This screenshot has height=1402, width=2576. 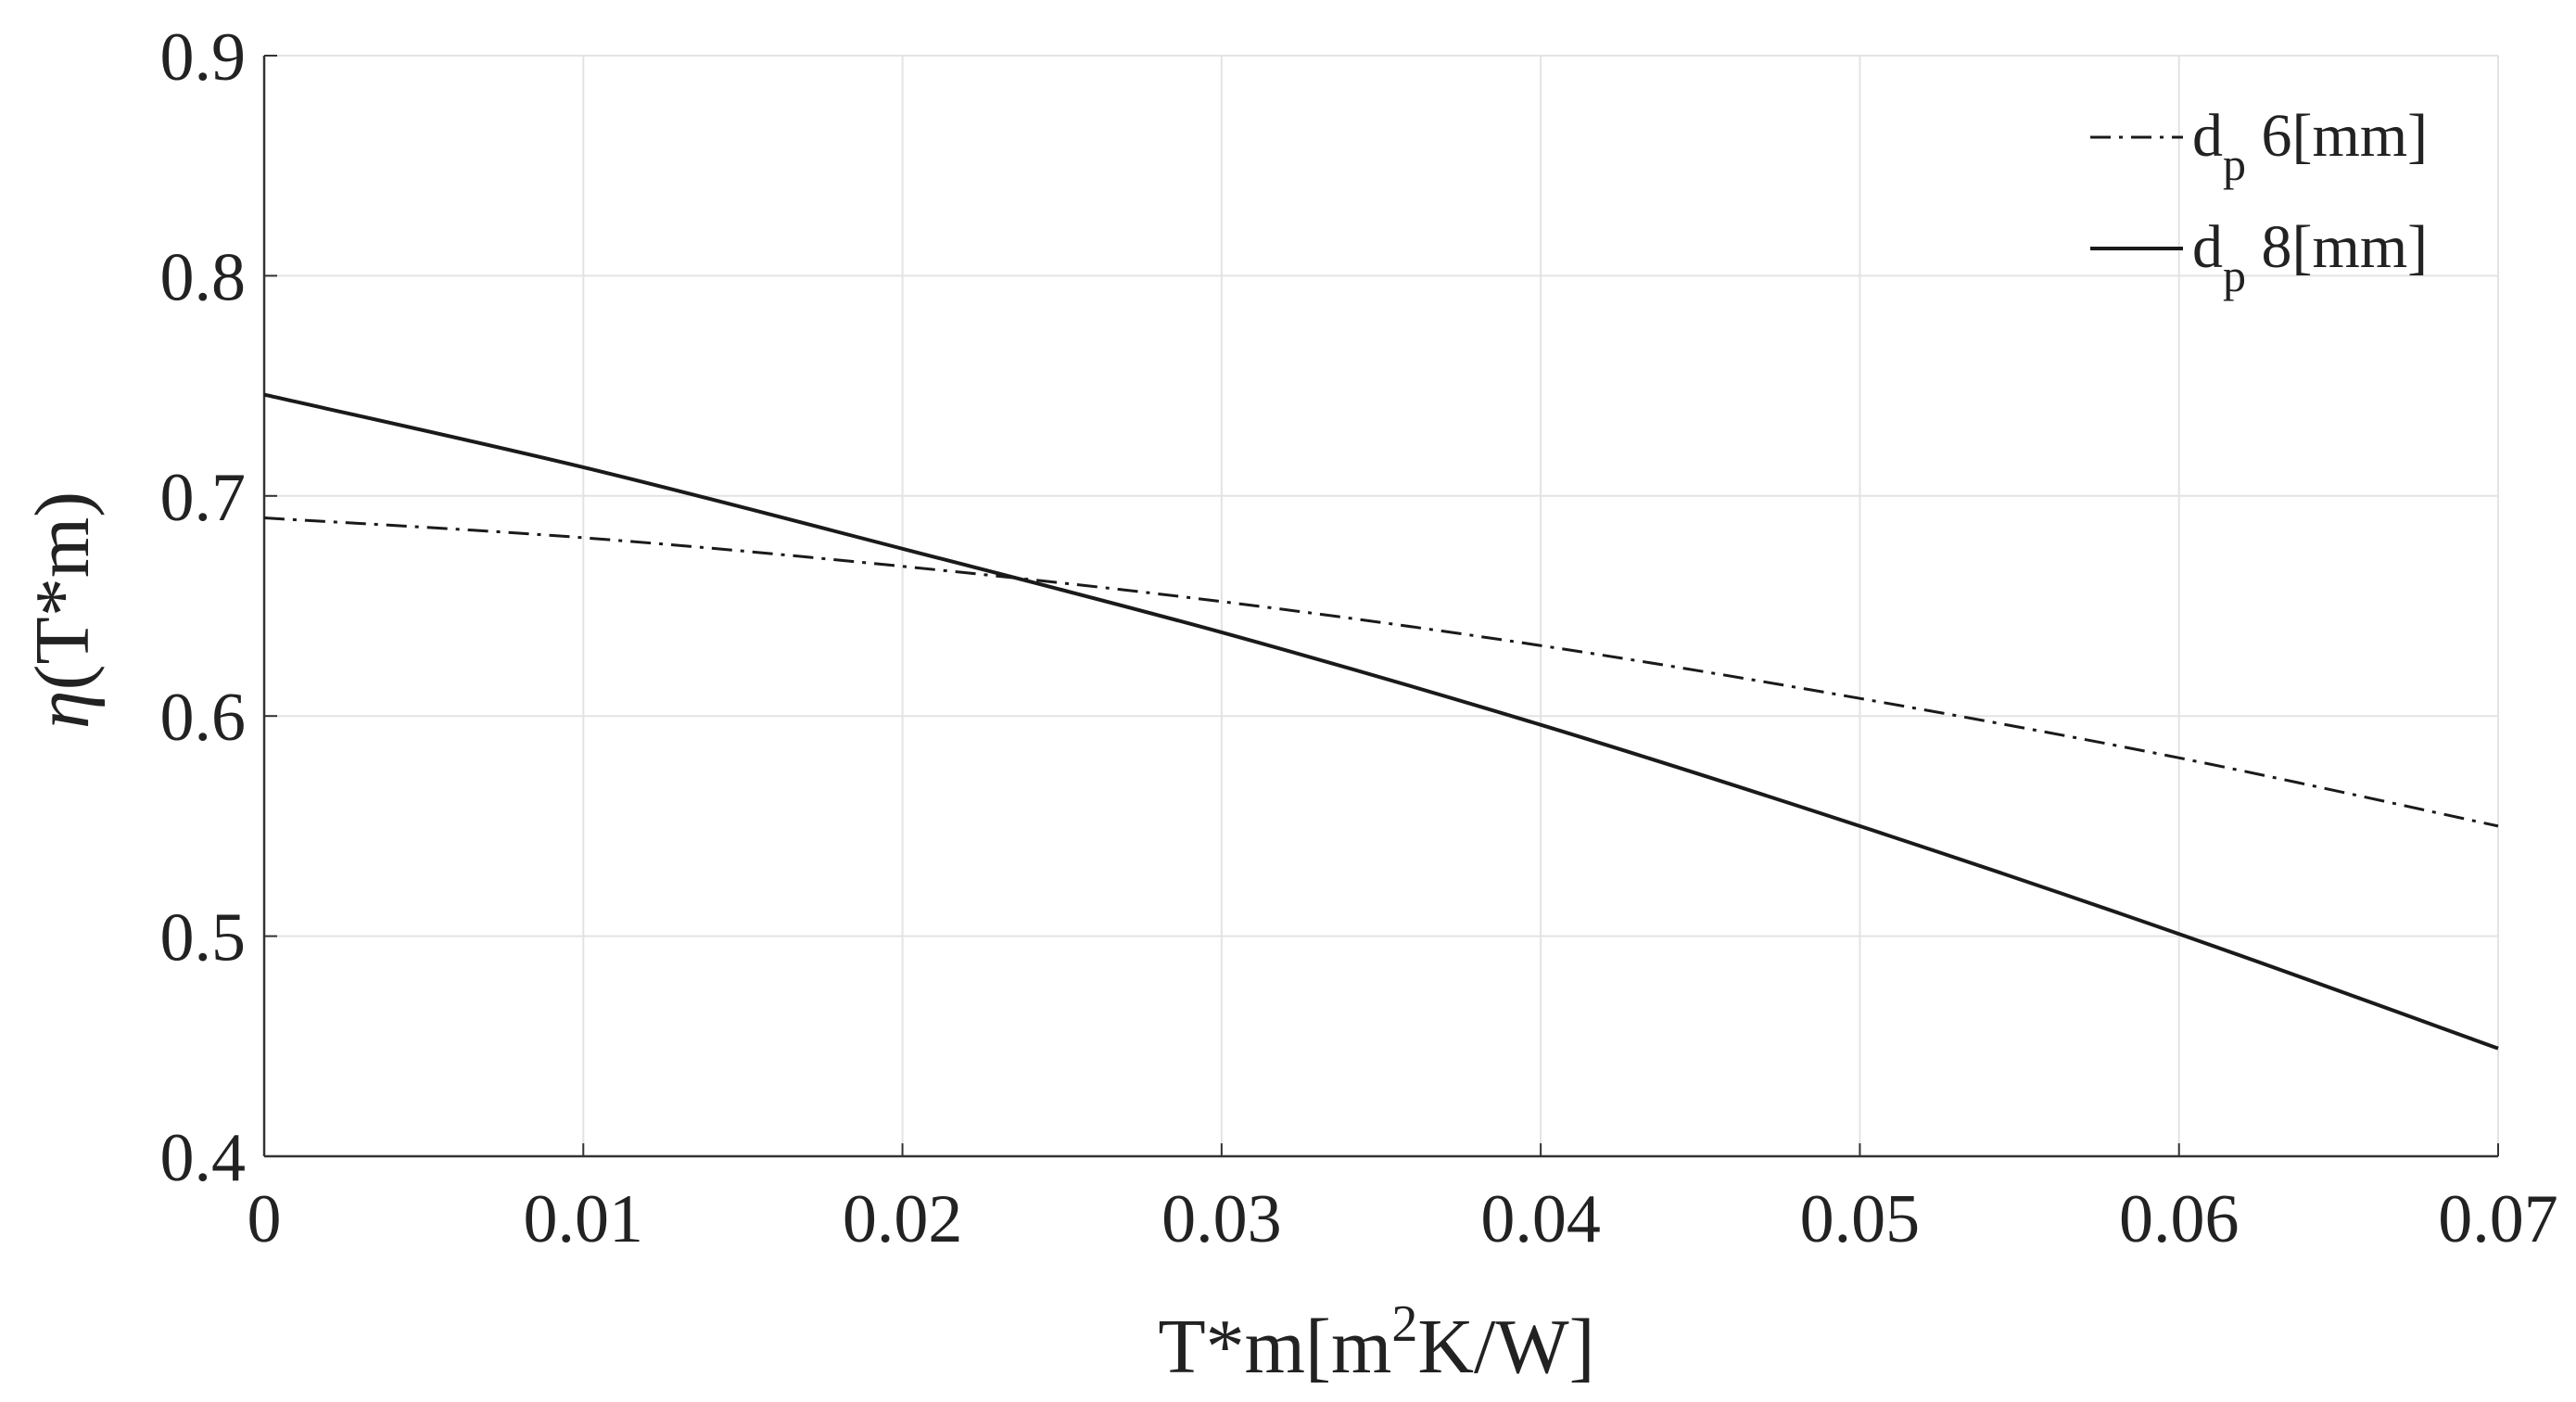 I want to click on y-axis-title: η(T*m), so click(x=63, y=610).